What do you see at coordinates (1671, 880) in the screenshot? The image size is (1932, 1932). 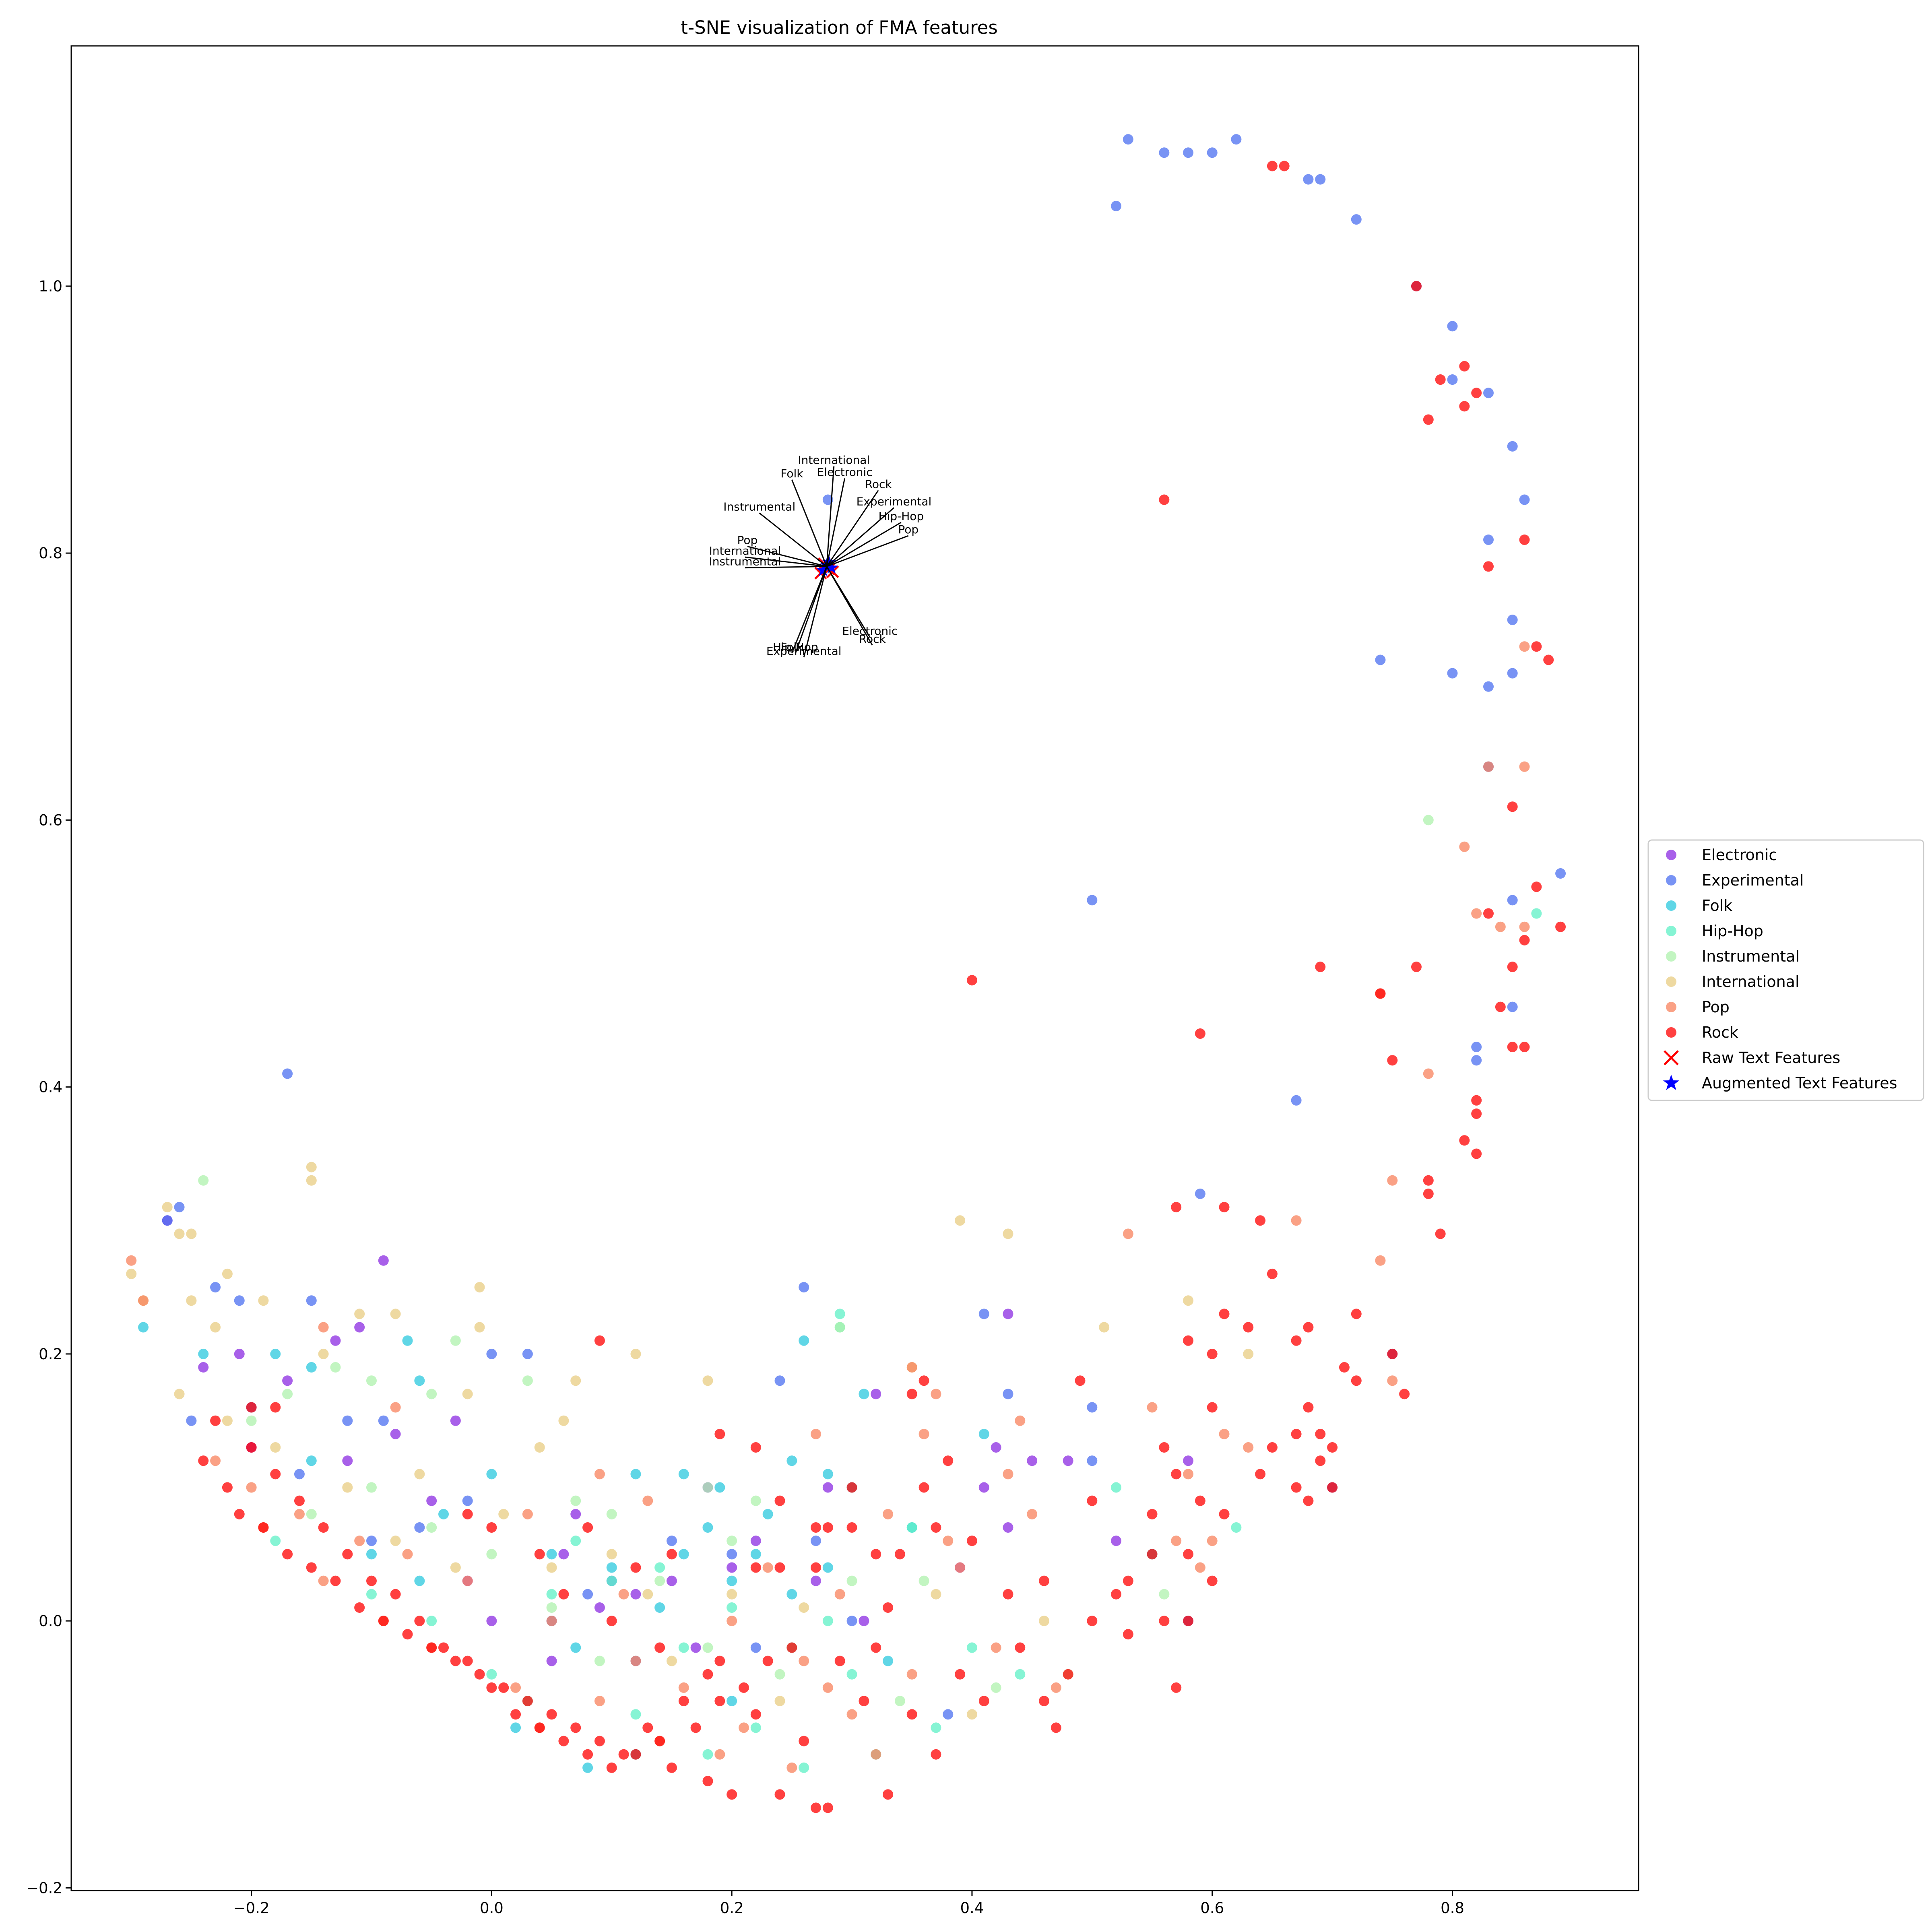 I see `legend-marker-experimental` at bounding box center [1671, 880].